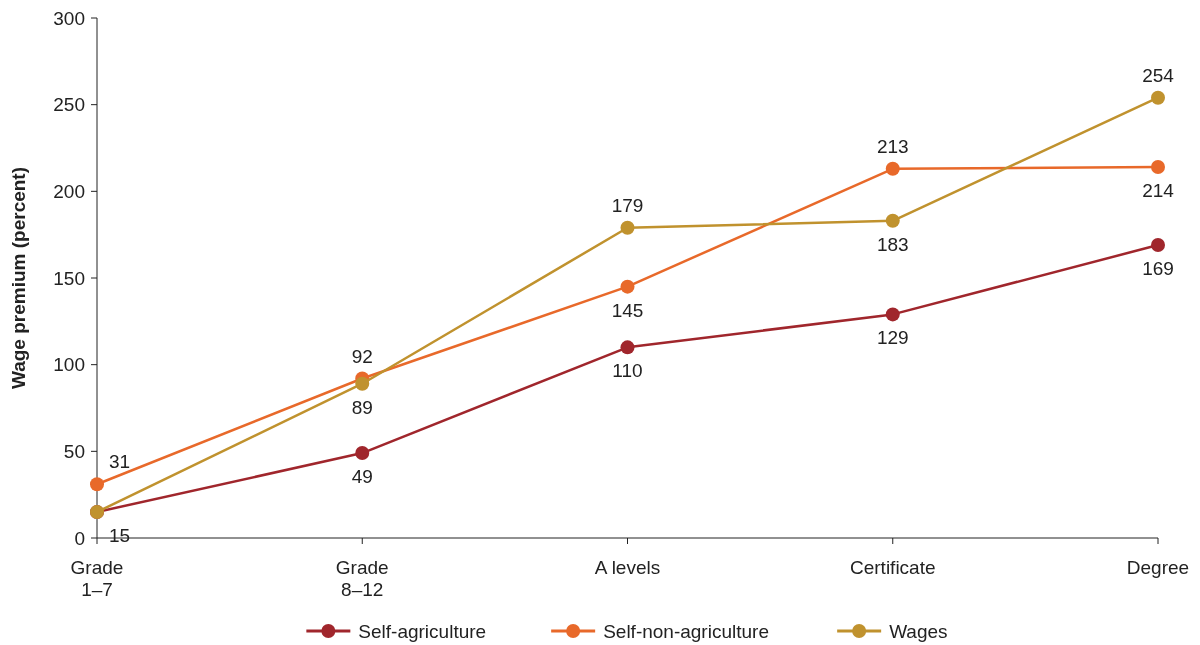 This screenshot has width=1200, height=645. What do you see at coordinates (627, 310) in the screenshot?
I see `data-label: 145` at bounding box center [627, 310].